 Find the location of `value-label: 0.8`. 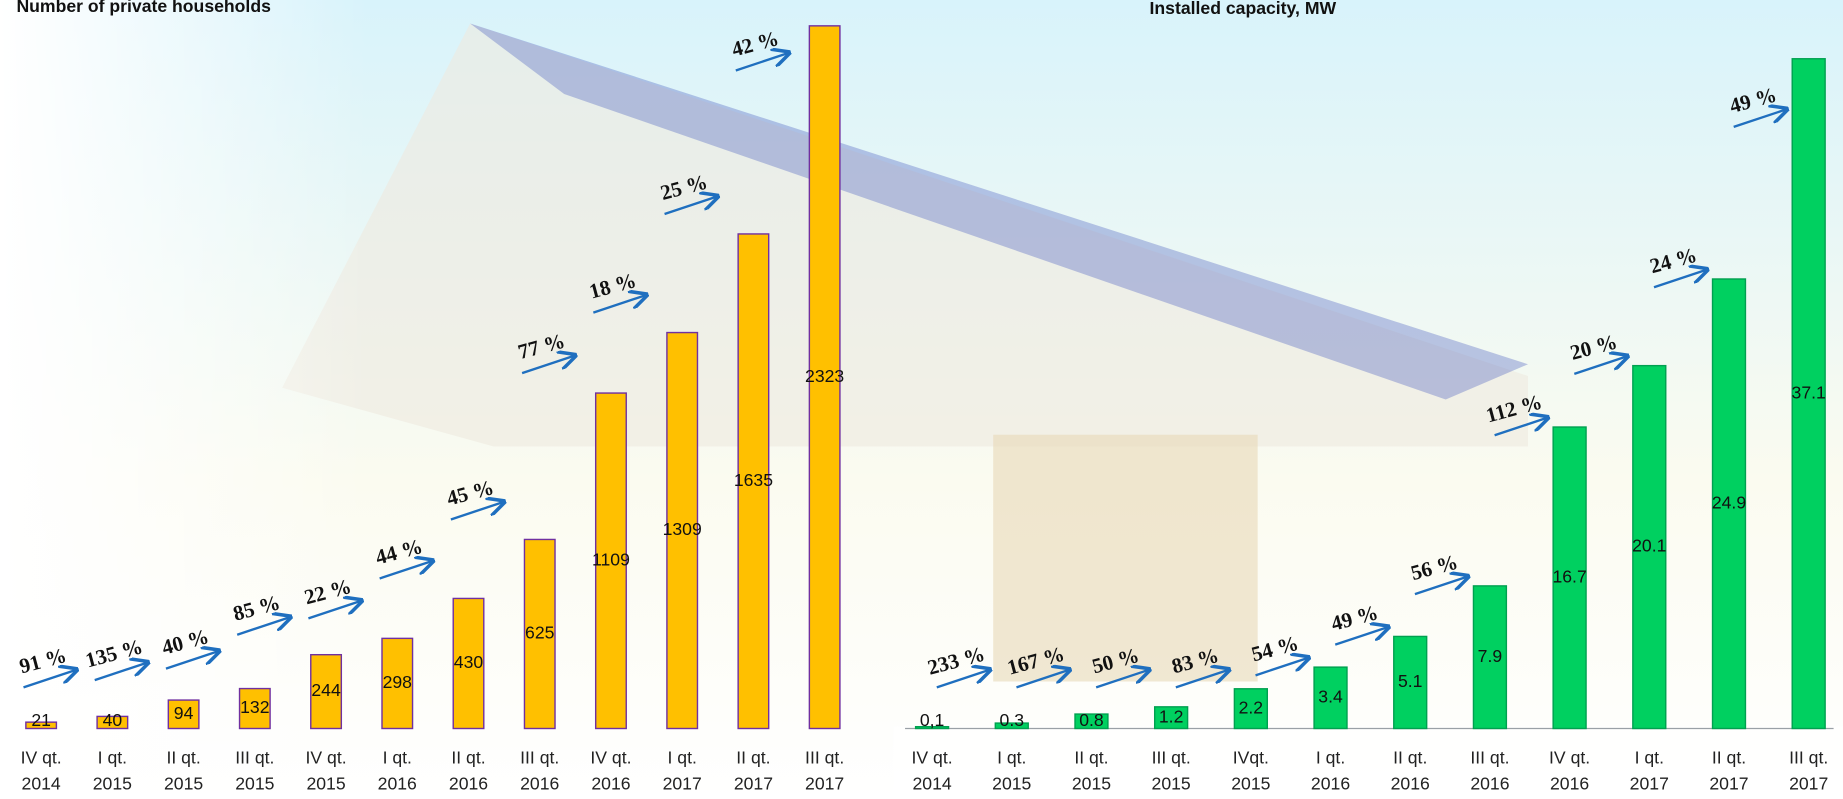

value-label: 0.8 is located at coordinates (1091, 720).